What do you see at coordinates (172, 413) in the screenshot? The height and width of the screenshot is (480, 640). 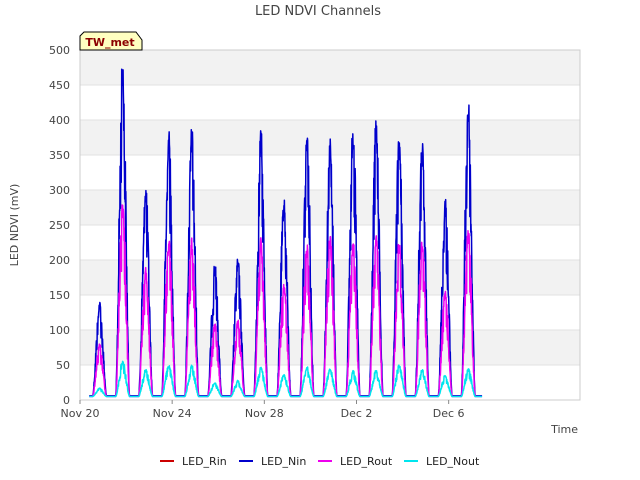 I see `x-tick-label: Nov 24` at bounding box center [172, 413].